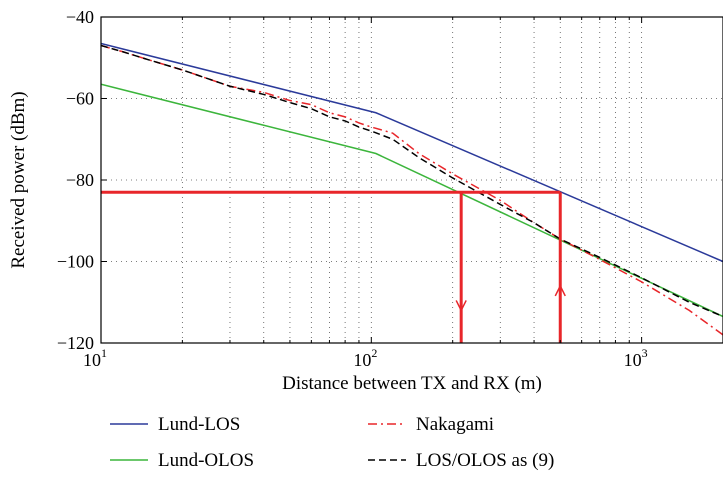  What do you see at coordinates (95, 358) in the screenshot?
I see `x-tick-label: 10¹` at bounding box center [95, 358].